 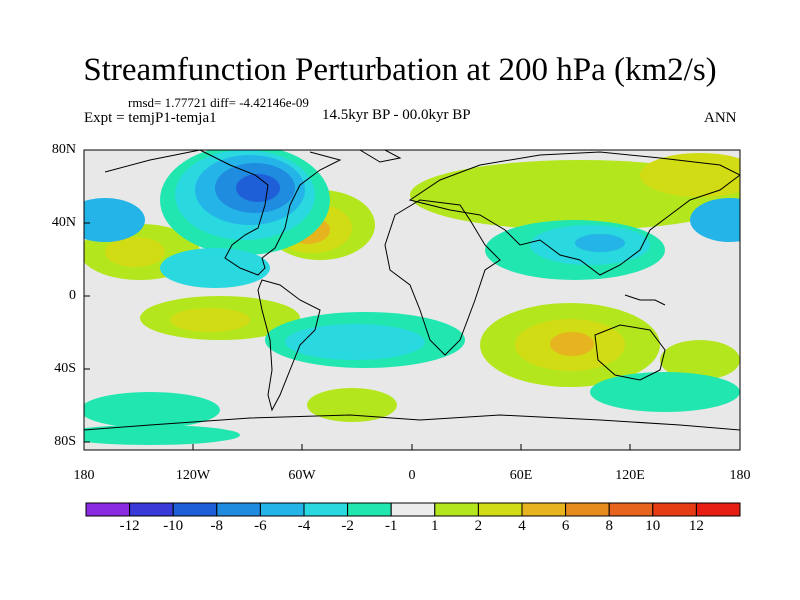 I want to click on south-pacific-high-core, so click(x=210, y=320).